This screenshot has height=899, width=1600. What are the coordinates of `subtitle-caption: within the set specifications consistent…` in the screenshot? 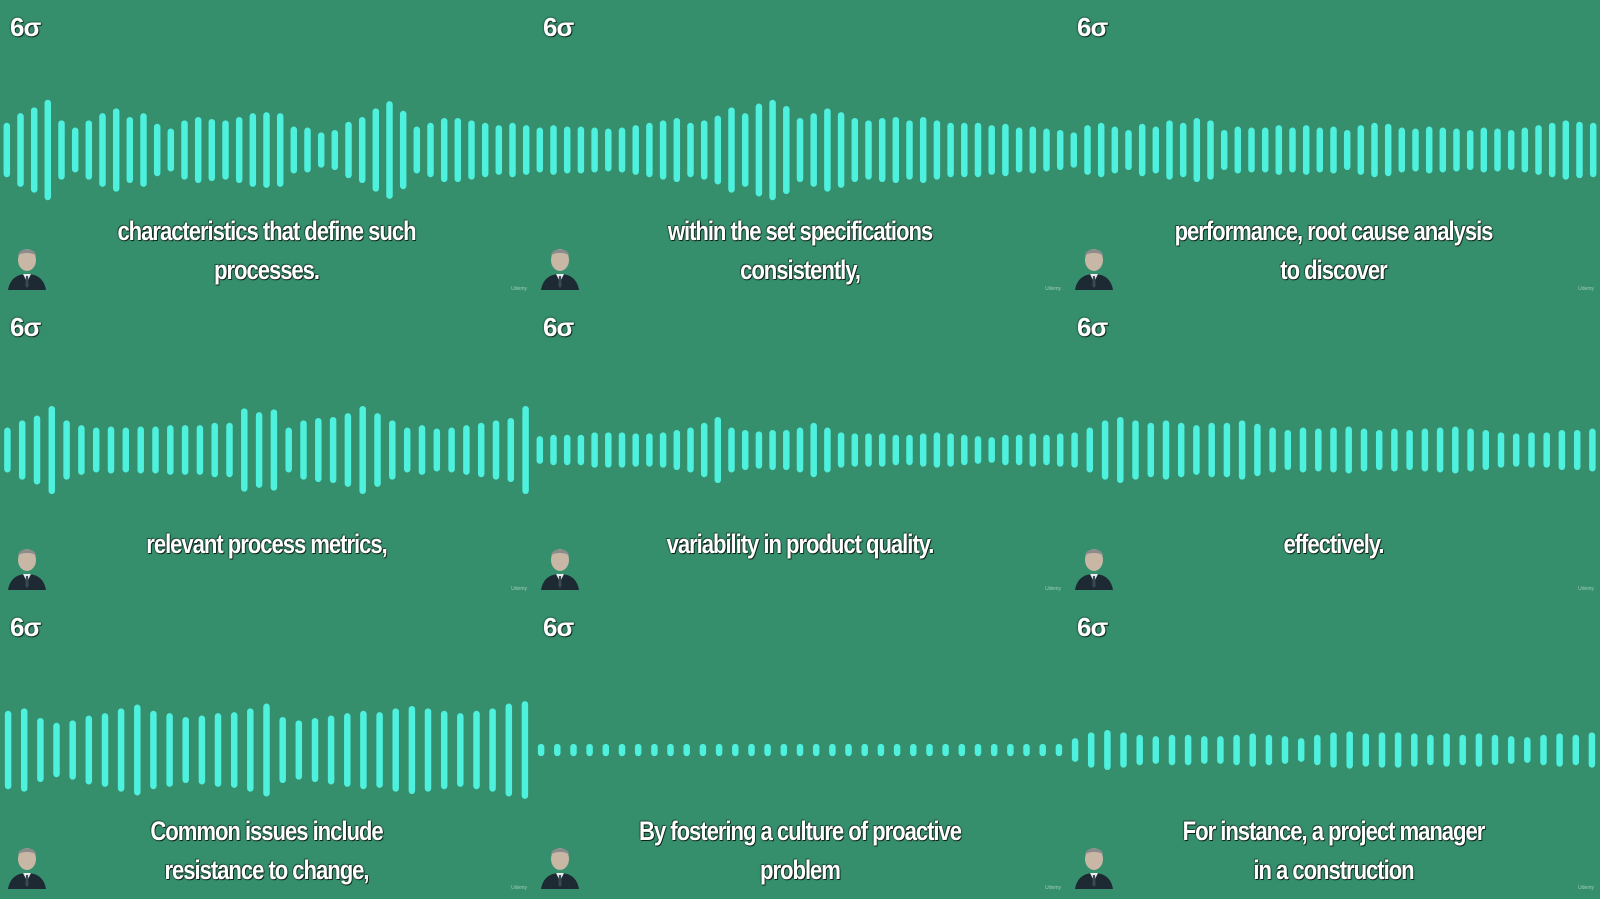 It's located at (800, 250).